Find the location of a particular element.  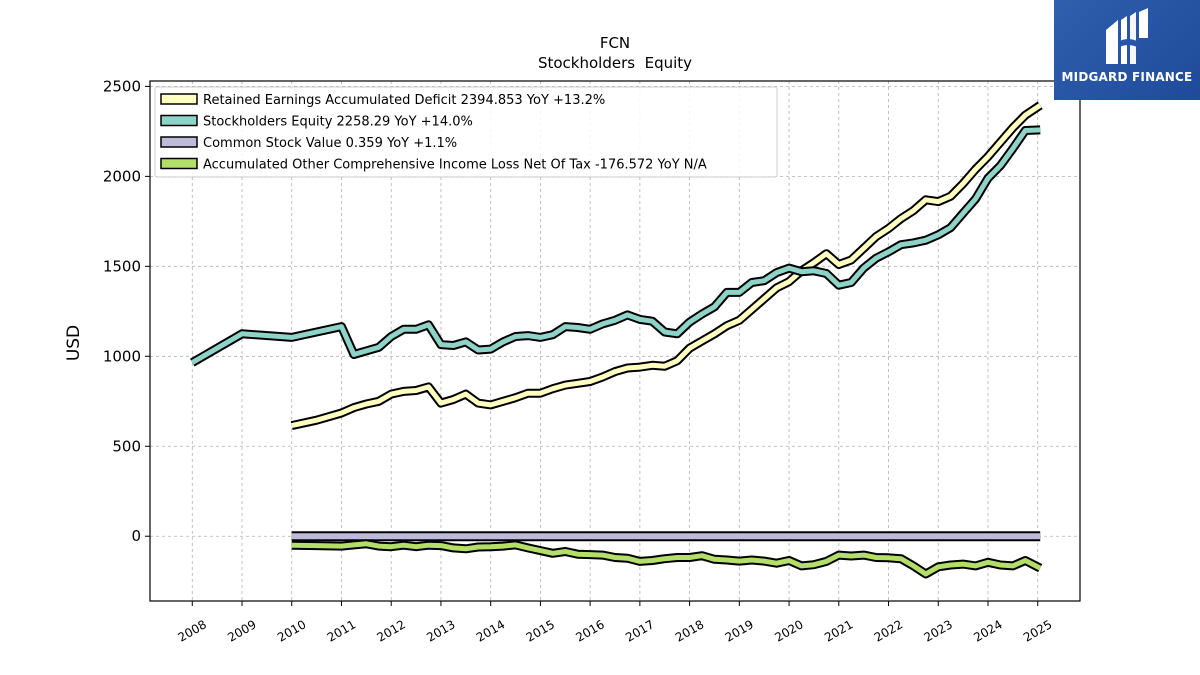

x-tick-label: 2011 is located at coordinates (341, 630).